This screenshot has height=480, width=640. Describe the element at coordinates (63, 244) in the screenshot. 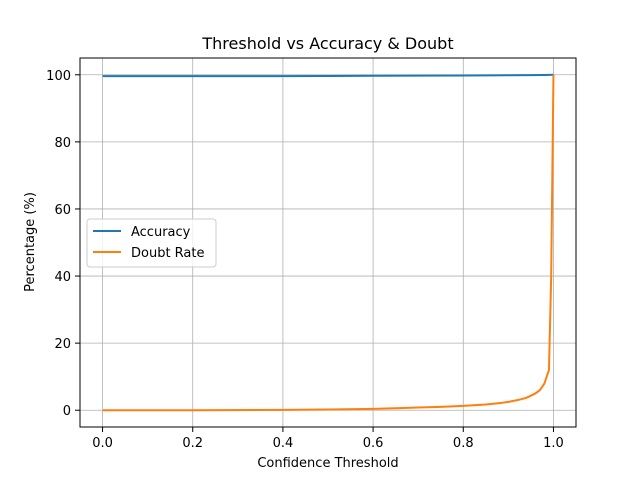

I see `y-axis-ticks: 0 20 40 60 80 100` at that location.